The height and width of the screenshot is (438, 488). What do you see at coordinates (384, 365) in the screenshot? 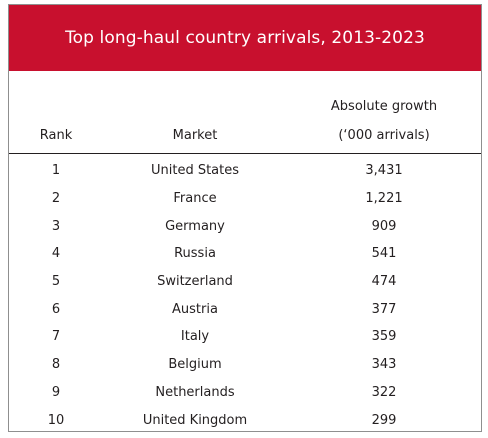
I see `cell-growth: 343` at bounding box center [384, 365].